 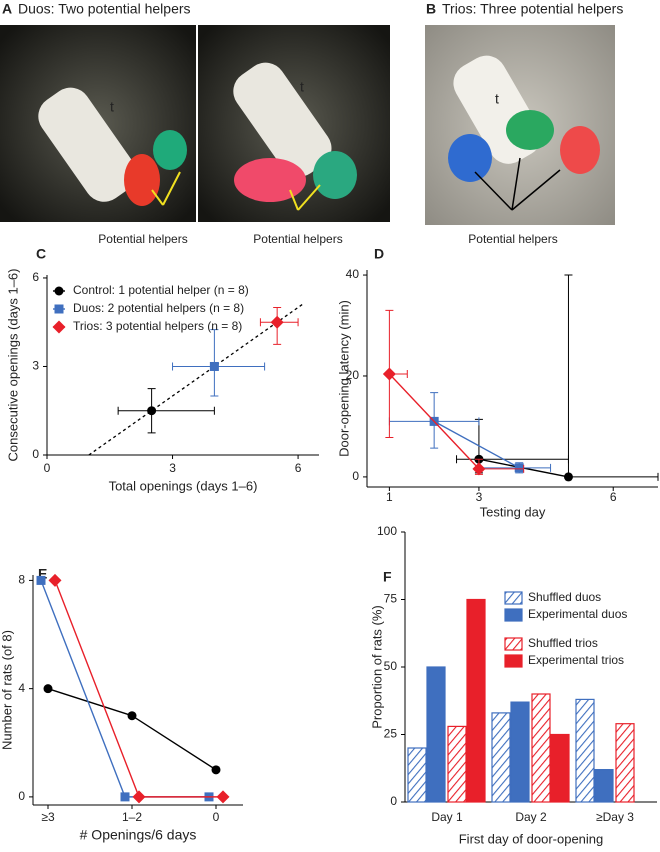 What do you see at coordinates (183, 485) in the screenshot?
I see `x-axis-label: Total openings (days 1–6)` at bounding box center [183, 485].